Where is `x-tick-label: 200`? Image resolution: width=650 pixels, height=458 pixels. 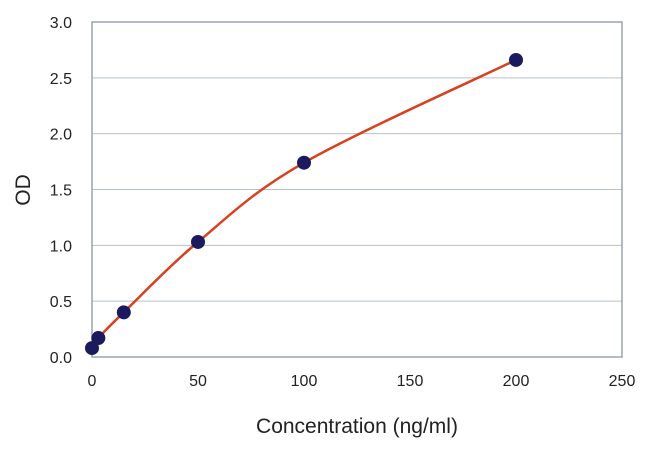
x-tick-label: 200 is located at coordinates (516, 381).